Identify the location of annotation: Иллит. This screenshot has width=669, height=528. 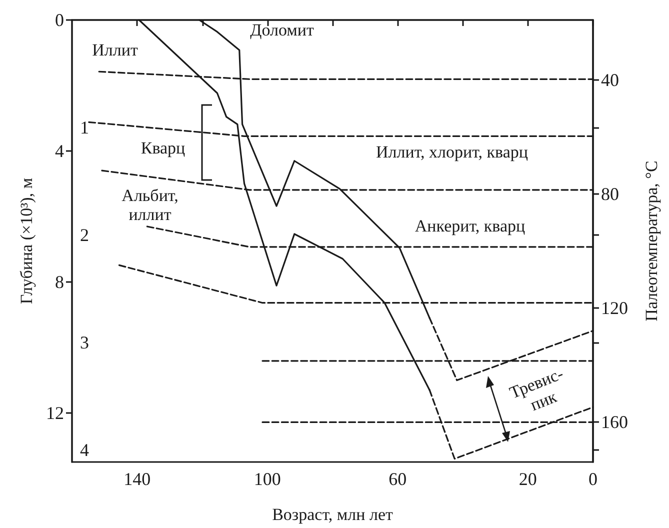
(115, 50).